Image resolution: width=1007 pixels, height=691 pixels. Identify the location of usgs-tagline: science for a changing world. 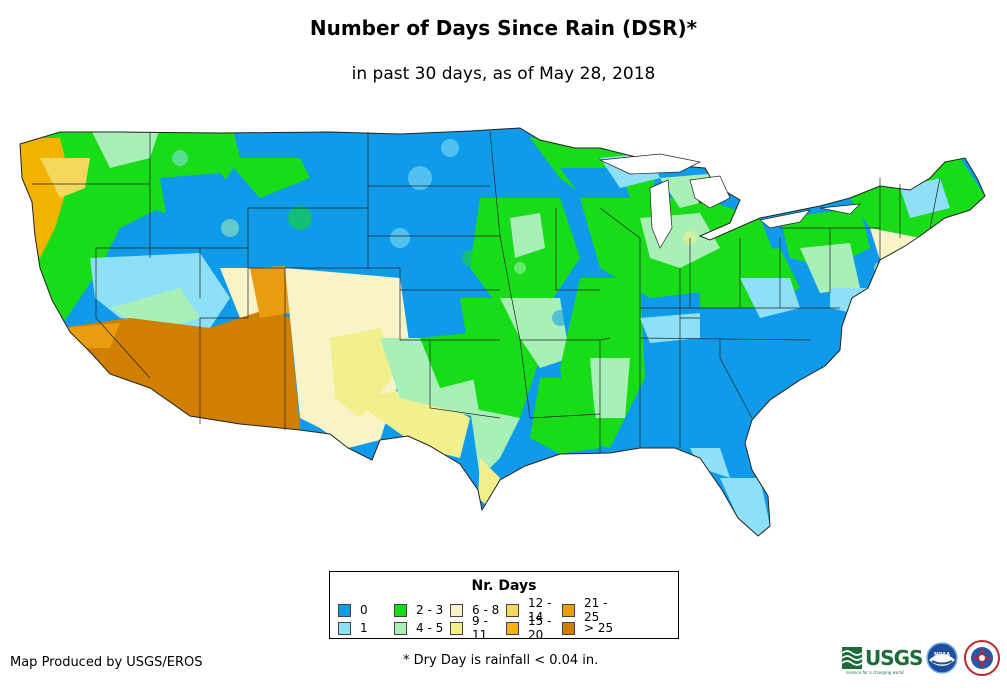
(875, 672).